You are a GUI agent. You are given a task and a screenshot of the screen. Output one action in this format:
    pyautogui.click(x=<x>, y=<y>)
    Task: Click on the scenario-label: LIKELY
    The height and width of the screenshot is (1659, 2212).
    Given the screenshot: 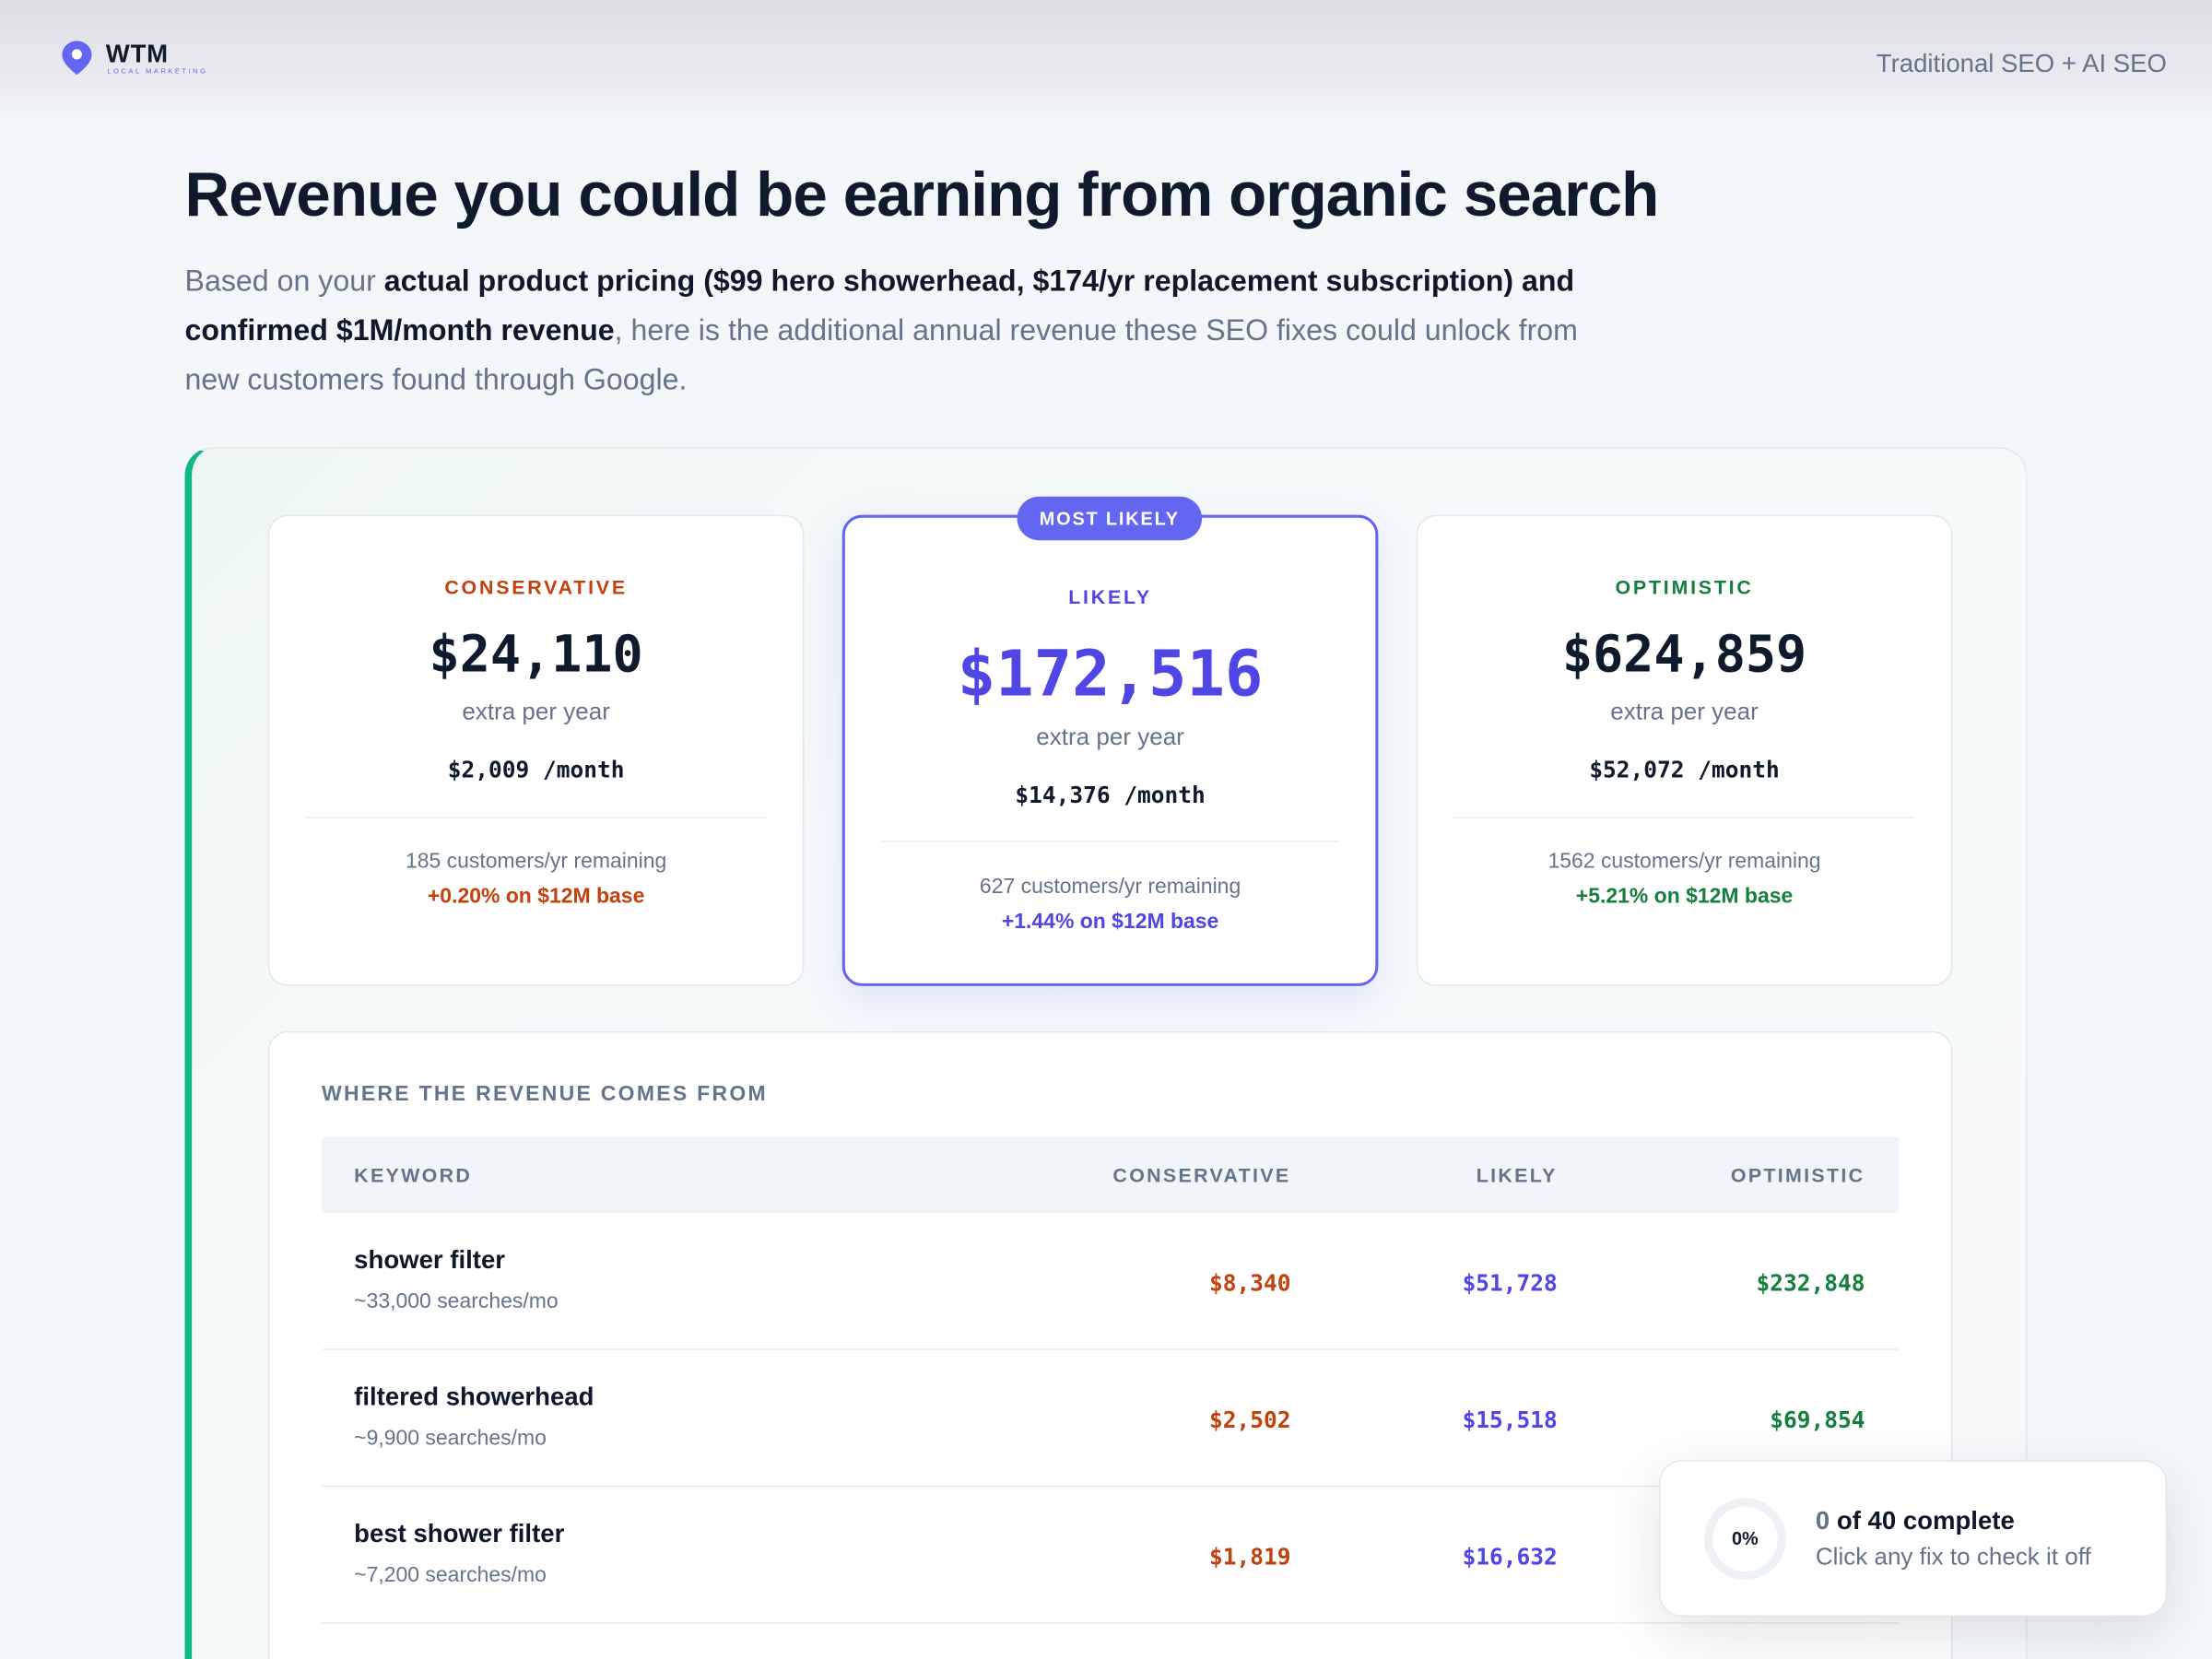 What is the action you would take?
    pyautogui.click(x=1110, y=596)
    